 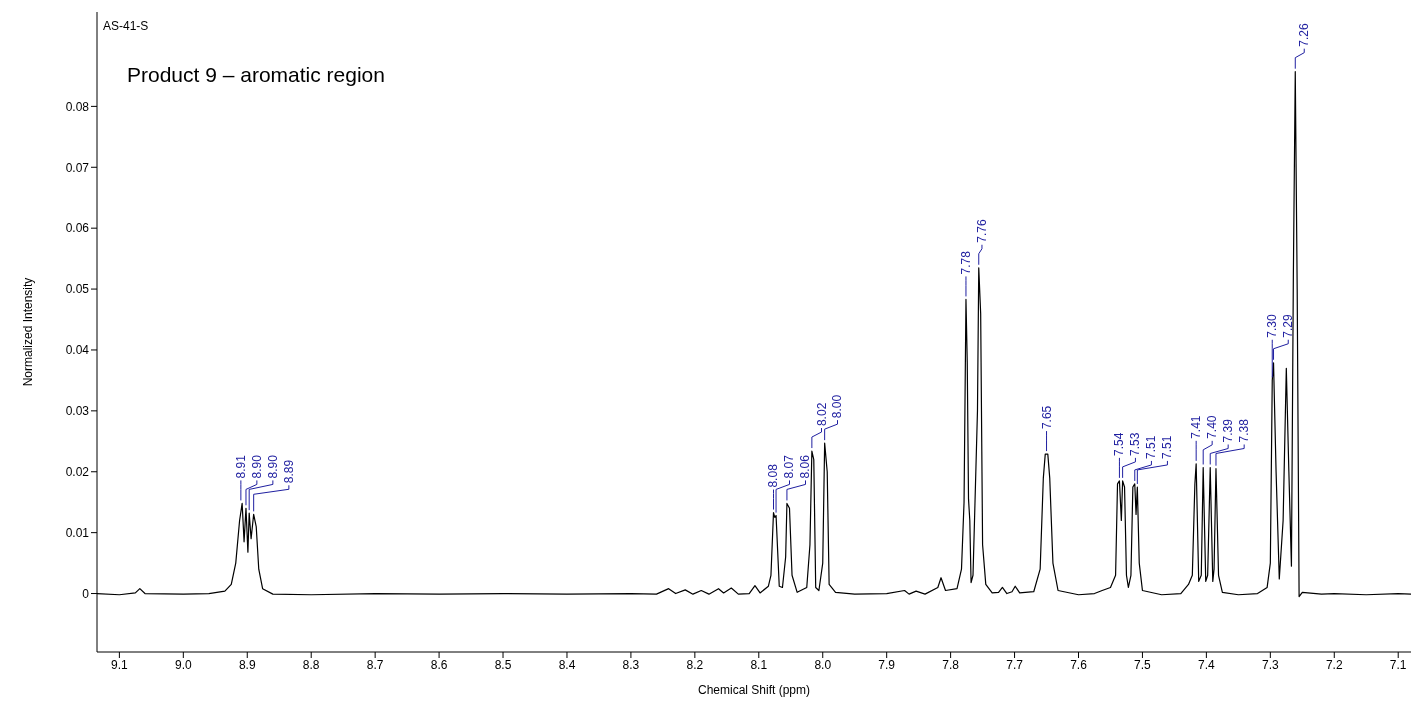 What do you see at coordinates (1272, 326) in the screenshot?
I see `annotation: 7.30` at bounding box center [1272, 326].